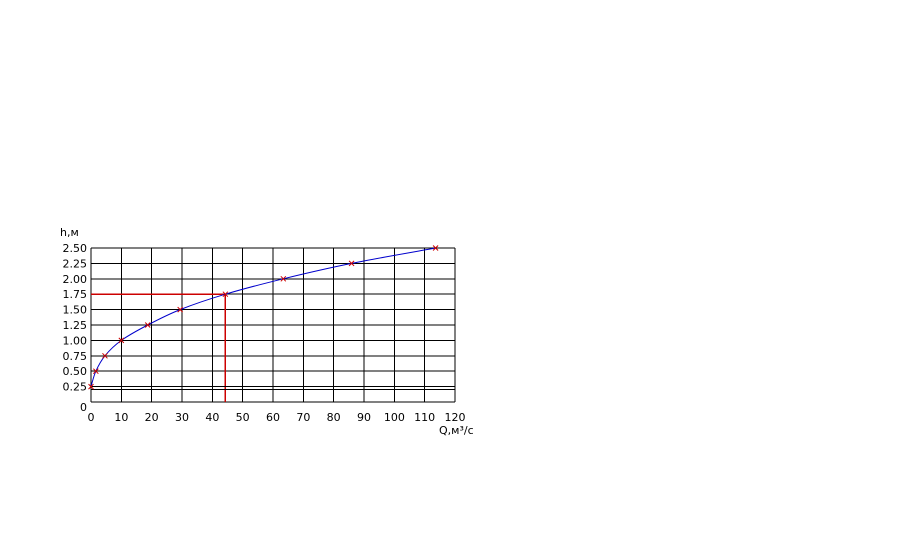  What do you see at coordinates (83, 407) in the screenshot?
I see `y-tick-label: 0` at bounding box center [83, 407].